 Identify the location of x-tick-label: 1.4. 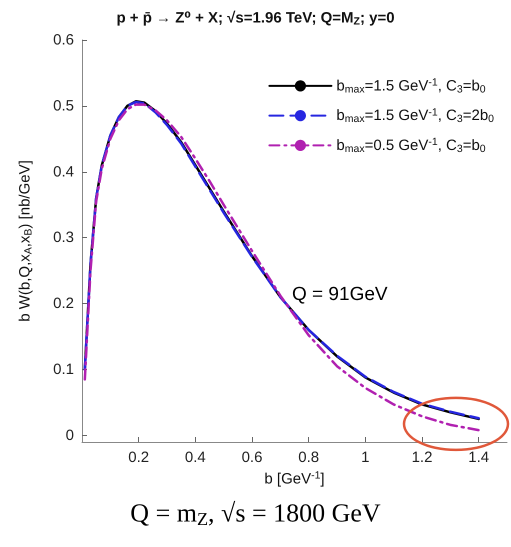
(479, 457).